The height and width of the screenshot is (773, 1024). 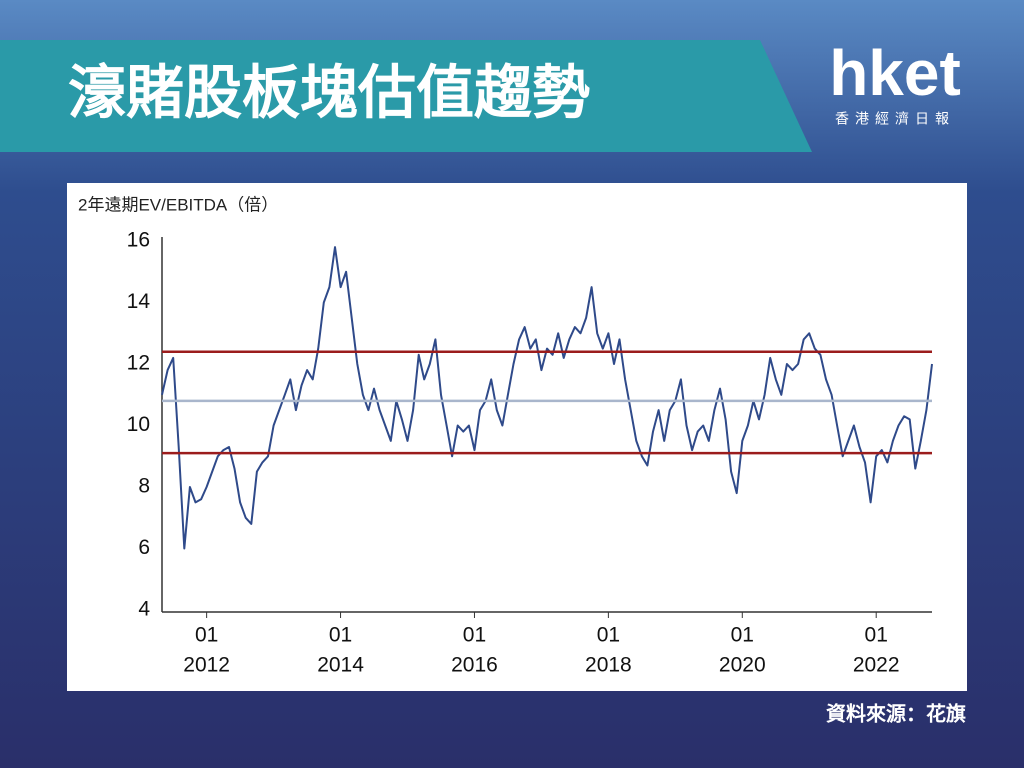 What do you see at coordinates (895, 119) in the screenshot?
I see `logo-subtitle: 香港經濟日報` at bounding box center [895, 119].